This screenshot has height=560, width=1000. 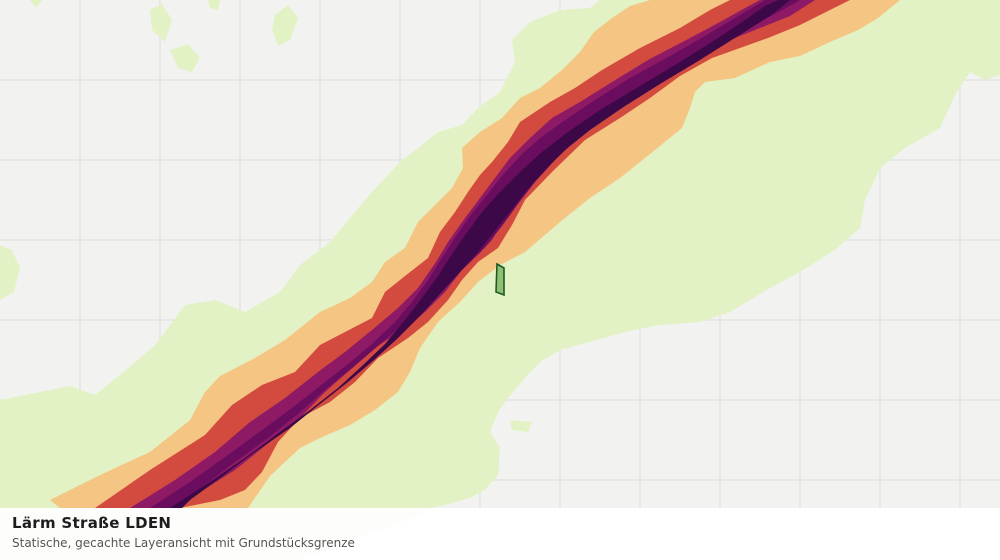 I want to click on parcel-boundary, so click(x=500, y=279).